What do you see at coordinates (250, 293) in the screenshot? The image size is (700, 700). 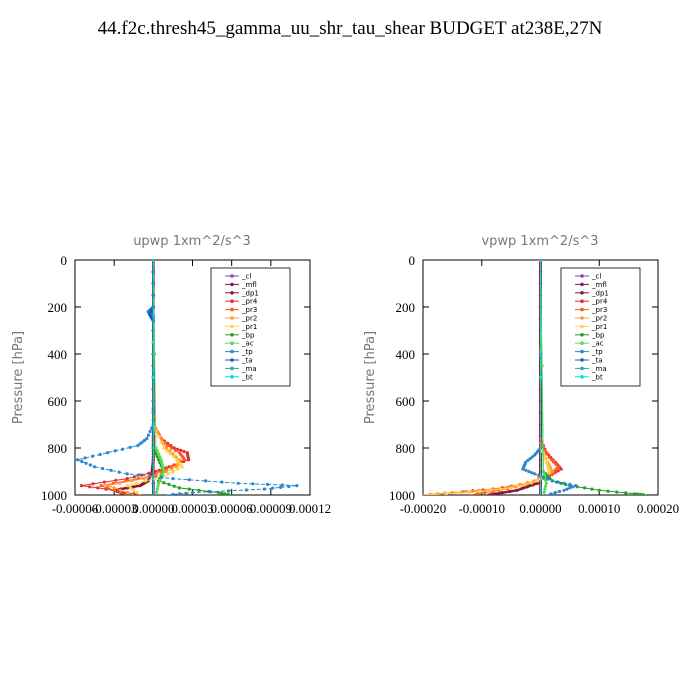 I see `legend-label: _dp1` at bounding box center [250, 293].